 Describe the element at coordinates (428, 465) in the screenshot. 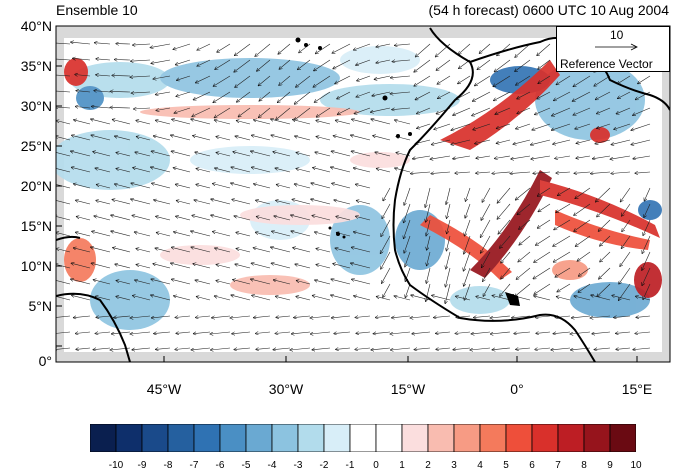

I see `colorbar-label: 2` at that location.